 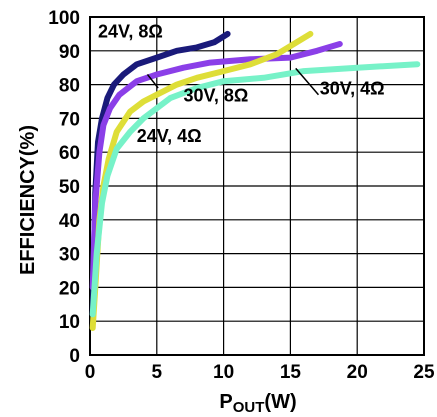 What do you see at coordinates (90, 372) in the screenshot?
I see `x-tick-label-0: 0` at bounding box center [90, 372].